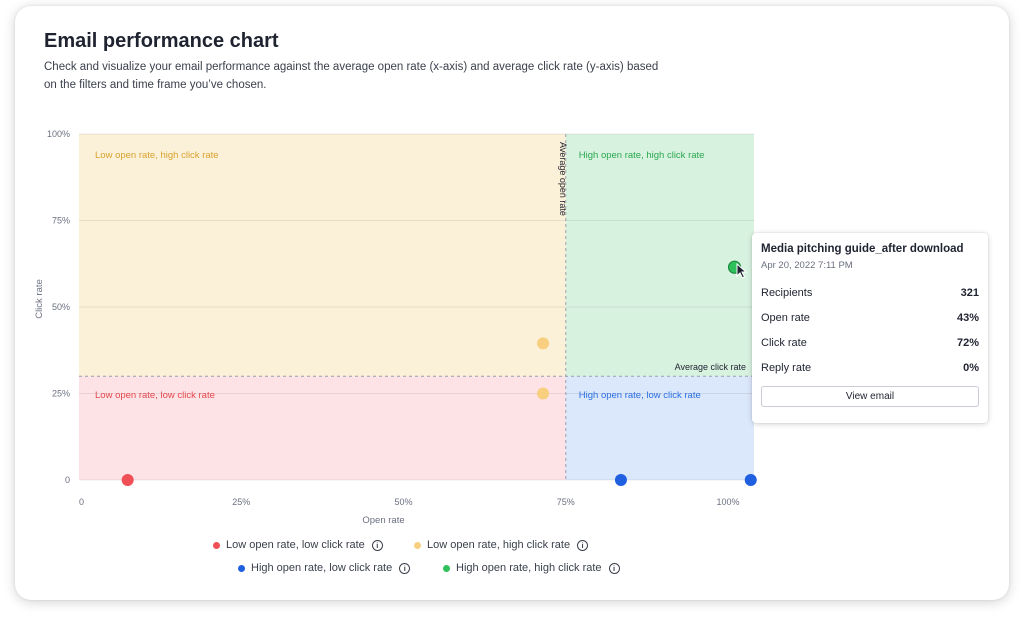  I want to click on y-tick-label: 25%, so click(61, 394).